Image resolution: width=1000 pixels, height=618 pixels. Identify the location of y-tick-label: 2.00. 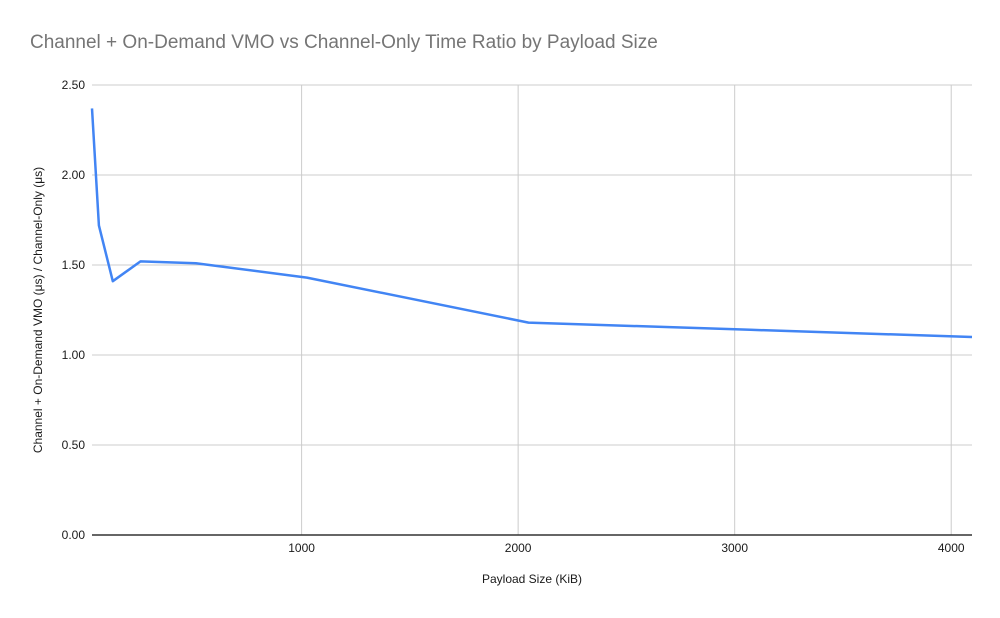
(74, 175).